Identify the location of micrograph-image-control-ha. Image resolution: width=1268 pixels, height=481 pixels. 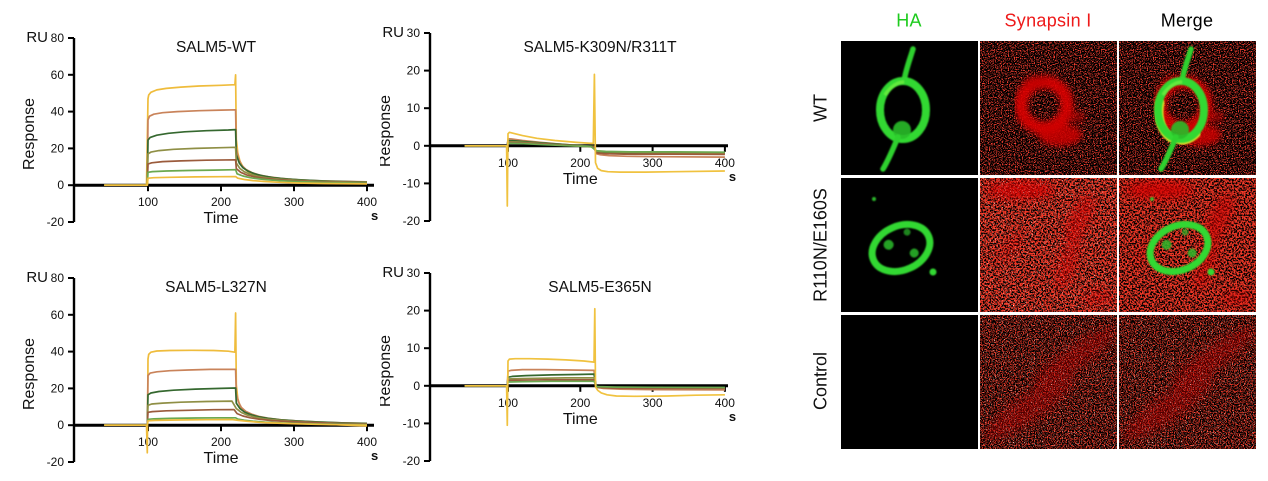
(909, 382).